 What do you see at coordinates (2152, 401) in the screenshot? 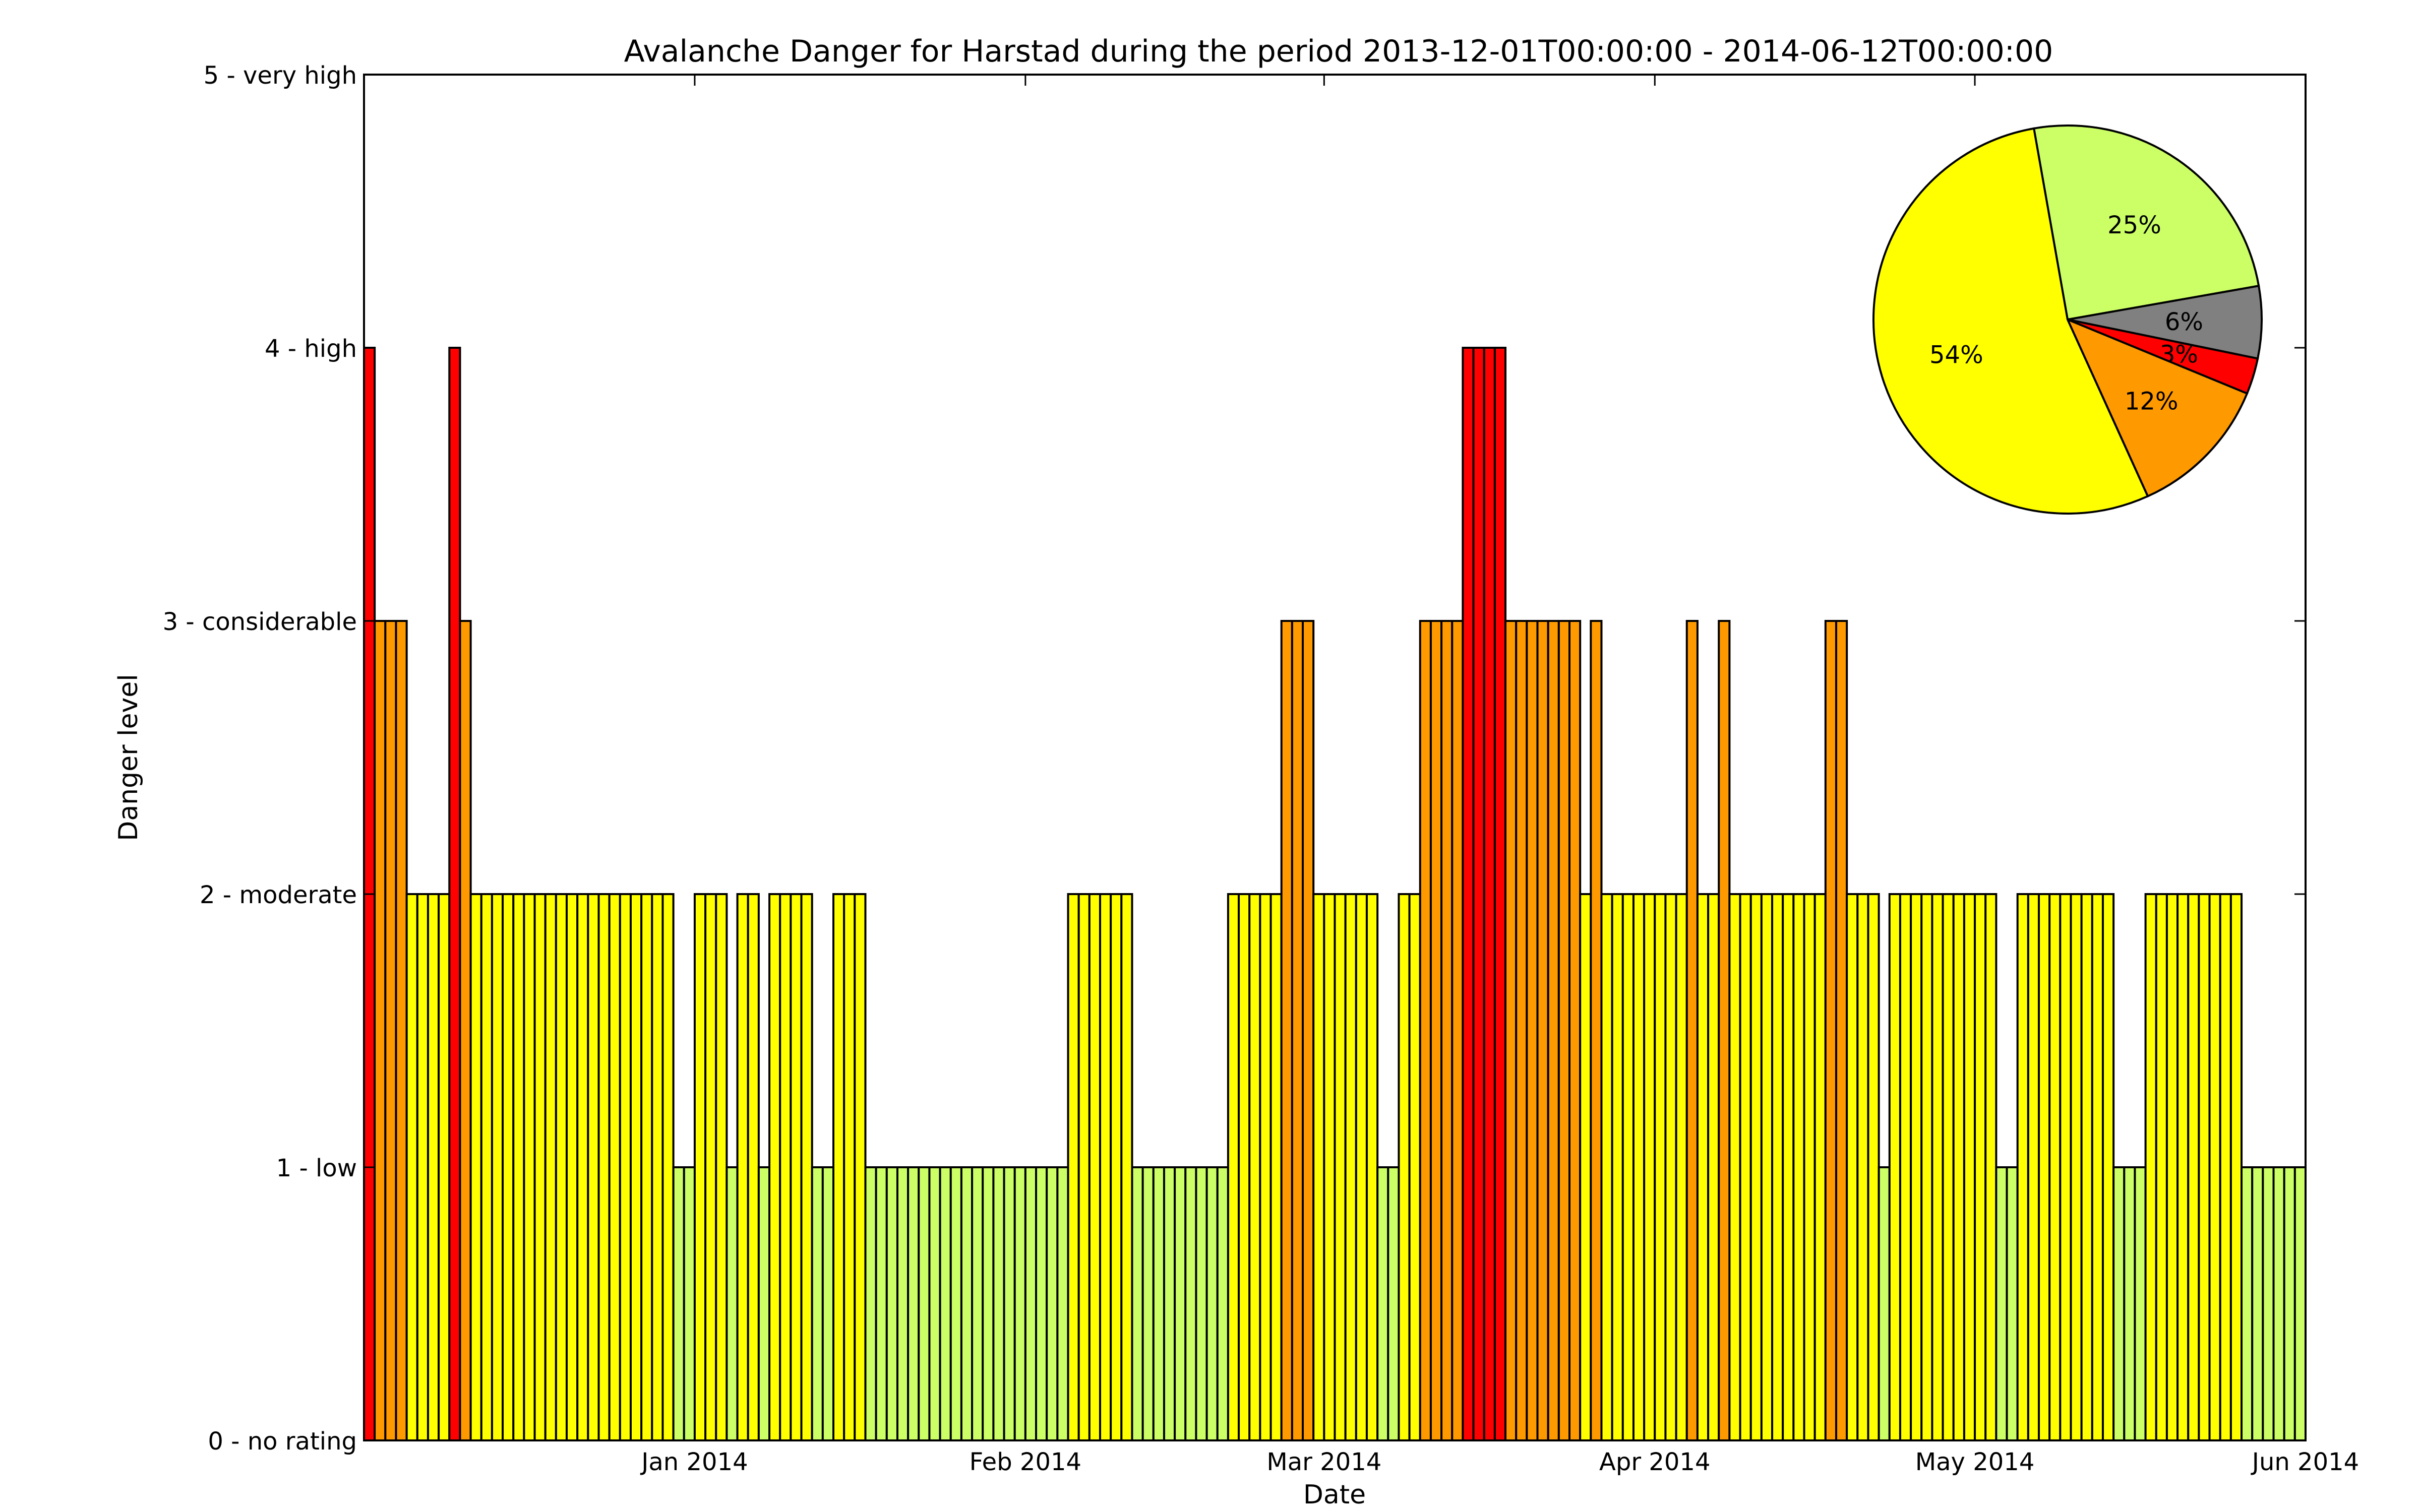
I see `pie-slice-label: 12%` at bounding box center [2152, 401].